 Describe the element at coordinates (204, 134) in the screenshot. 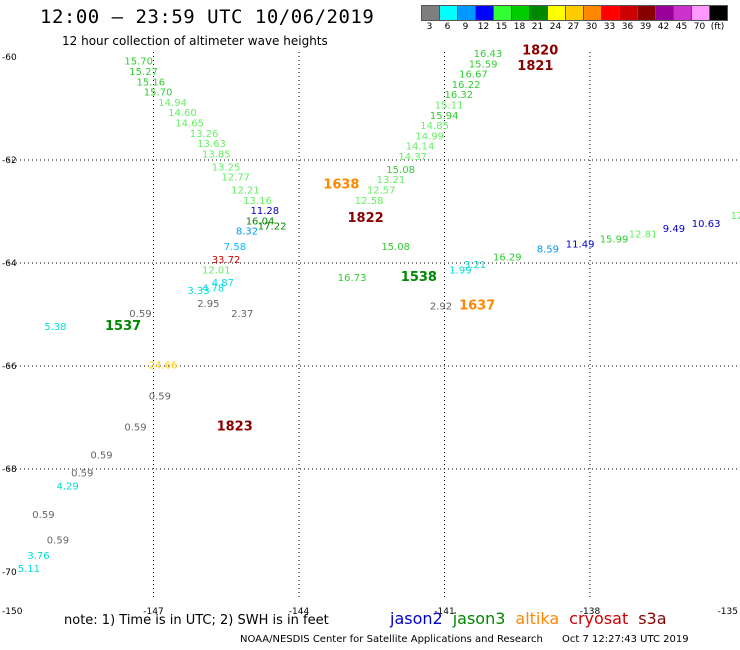

I see `wave-height-value: 13.26` at that location.